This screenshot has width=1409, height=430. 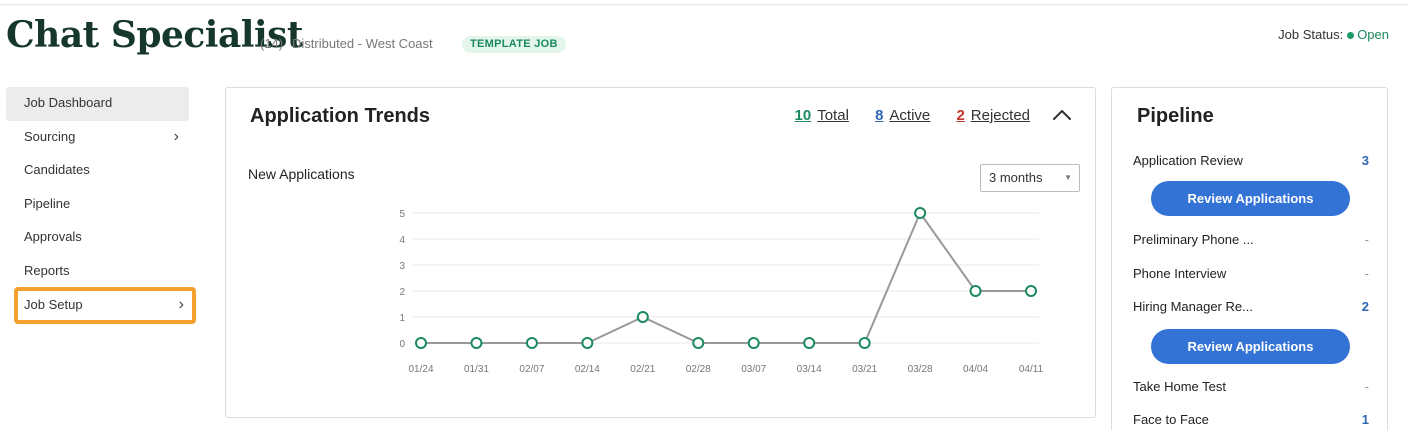 What do you see at coordinates (402, 214) in the screenshot?
I see `y-tick-label: 5` at bounding box center [402, 214].